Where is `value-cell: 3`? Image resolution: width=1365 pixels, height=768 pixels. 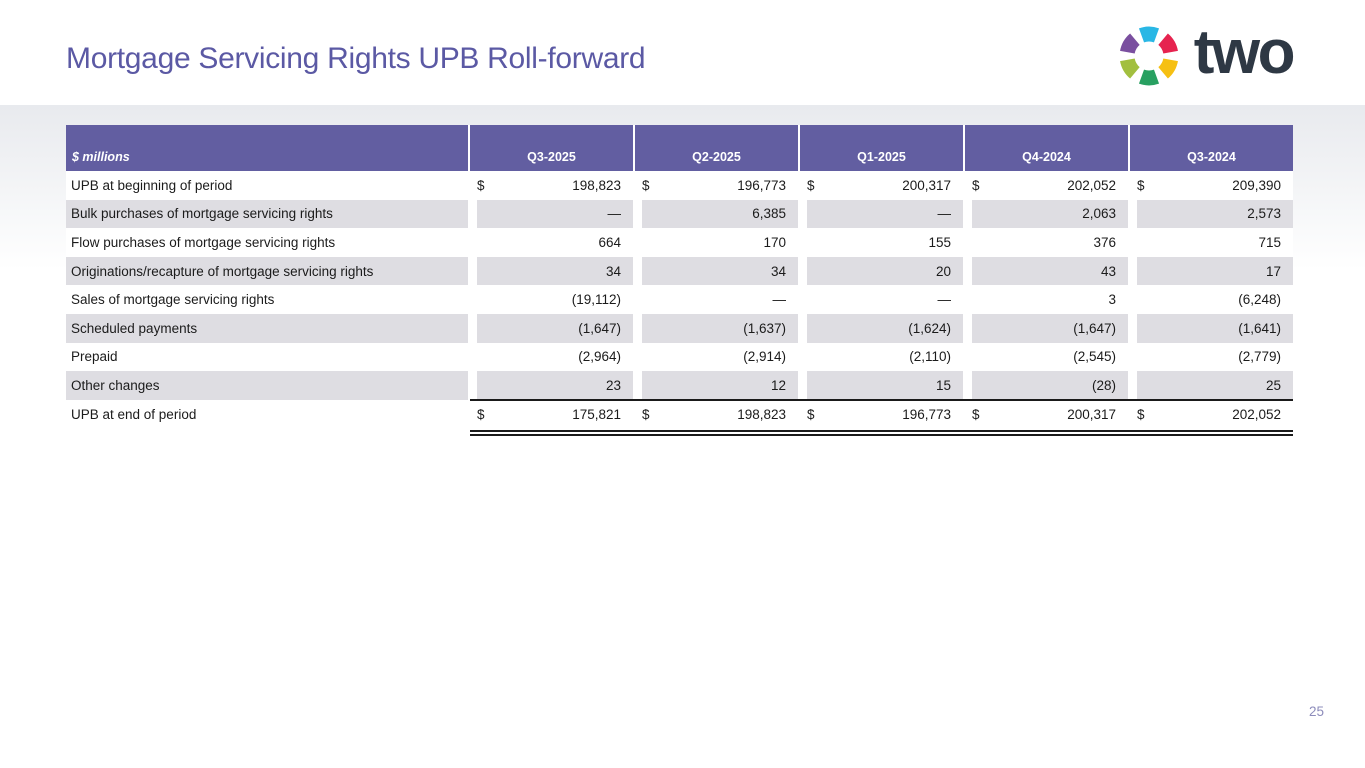
value-cell: 3 is located at coordinates (1045, 299).